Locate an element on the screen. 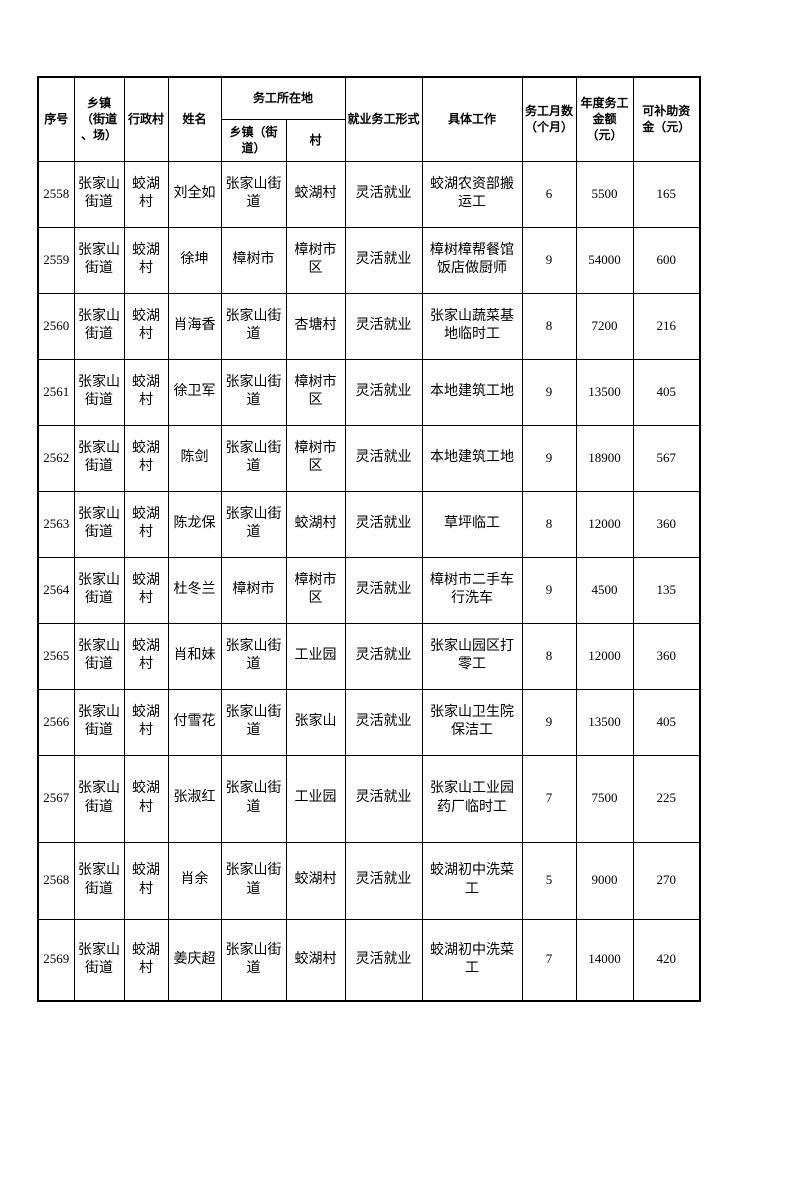 This screenshot has height=1198, width=793. cell-name: 付雪花 is located at coordinates (194, 722).